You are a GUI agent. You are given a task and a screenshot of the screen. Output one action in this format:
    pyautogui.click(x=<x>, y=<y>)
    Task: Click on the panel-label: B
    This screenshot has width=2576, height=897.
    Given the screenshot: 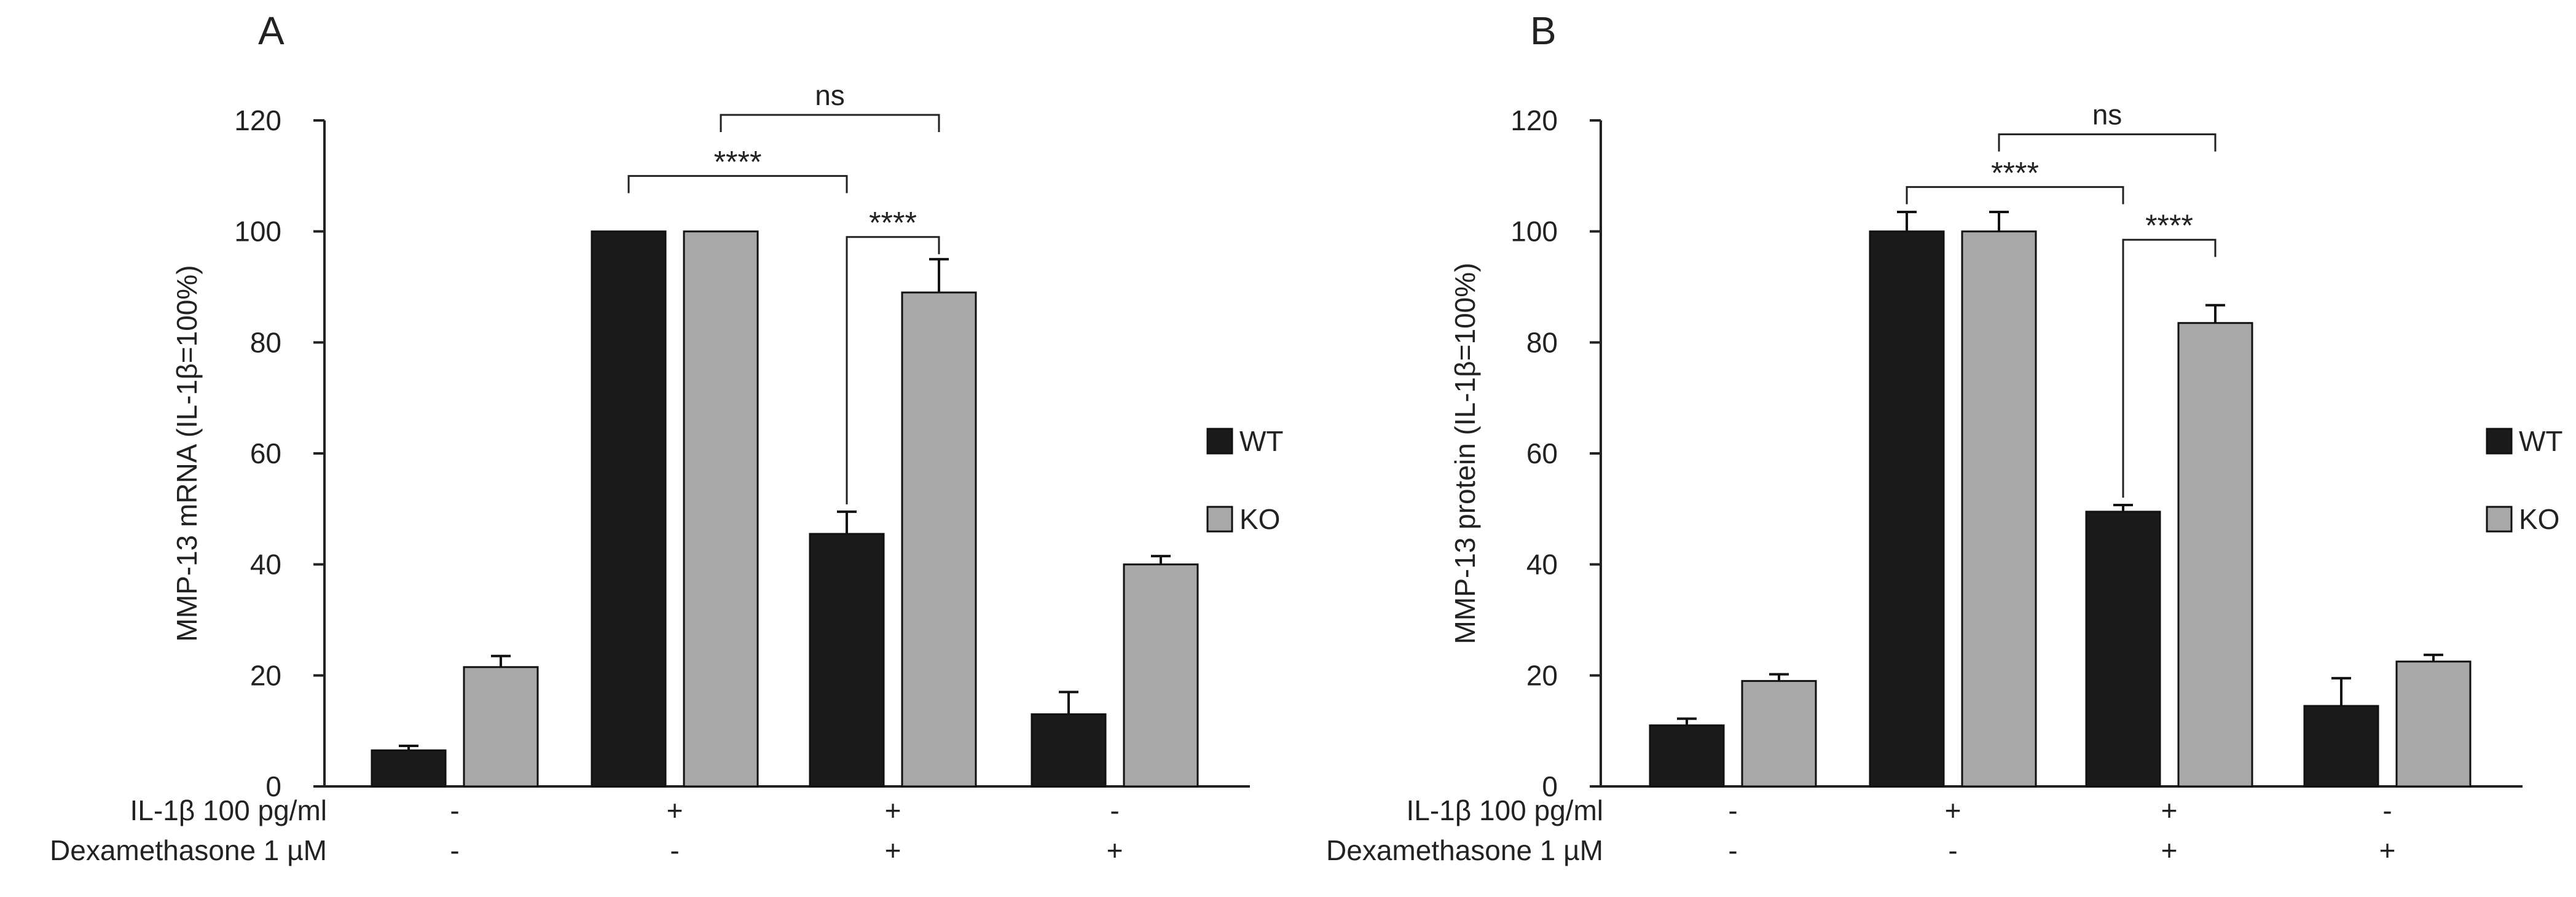 What is the action you would take?
    pyautogui.click(x=1543, y=31)
    